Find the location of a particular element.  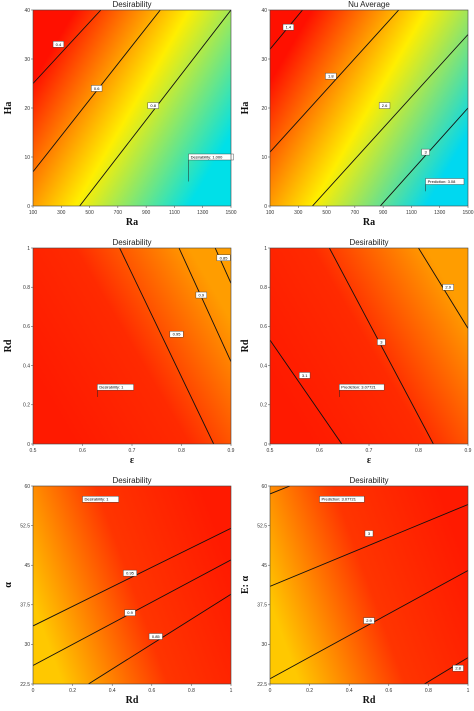

y-tick-label: 37.5 is located at coordinates (262, 606).